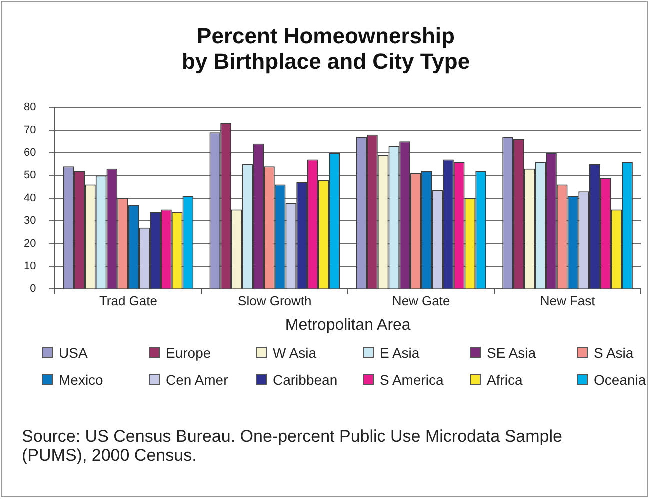 This screenshot has height=499, width=650. Describe the element at coordinates (30, 244) in the screenshot. I see `y-tick-label: 20` at that location.